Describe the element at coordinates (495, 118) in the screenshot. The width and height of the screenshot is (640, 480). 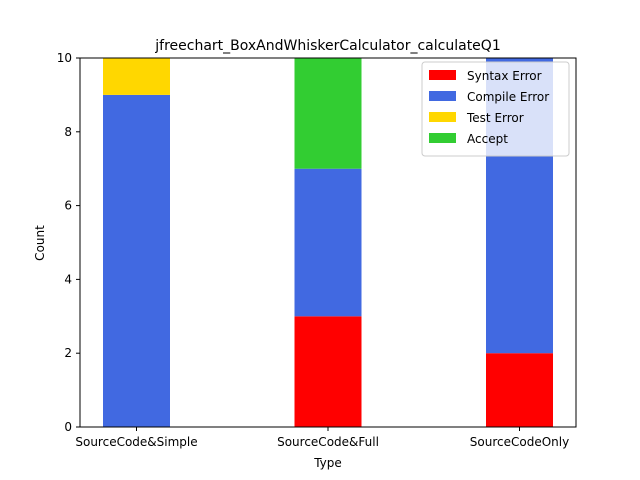
I see `legend-label-test-error: Test Error` at that location.